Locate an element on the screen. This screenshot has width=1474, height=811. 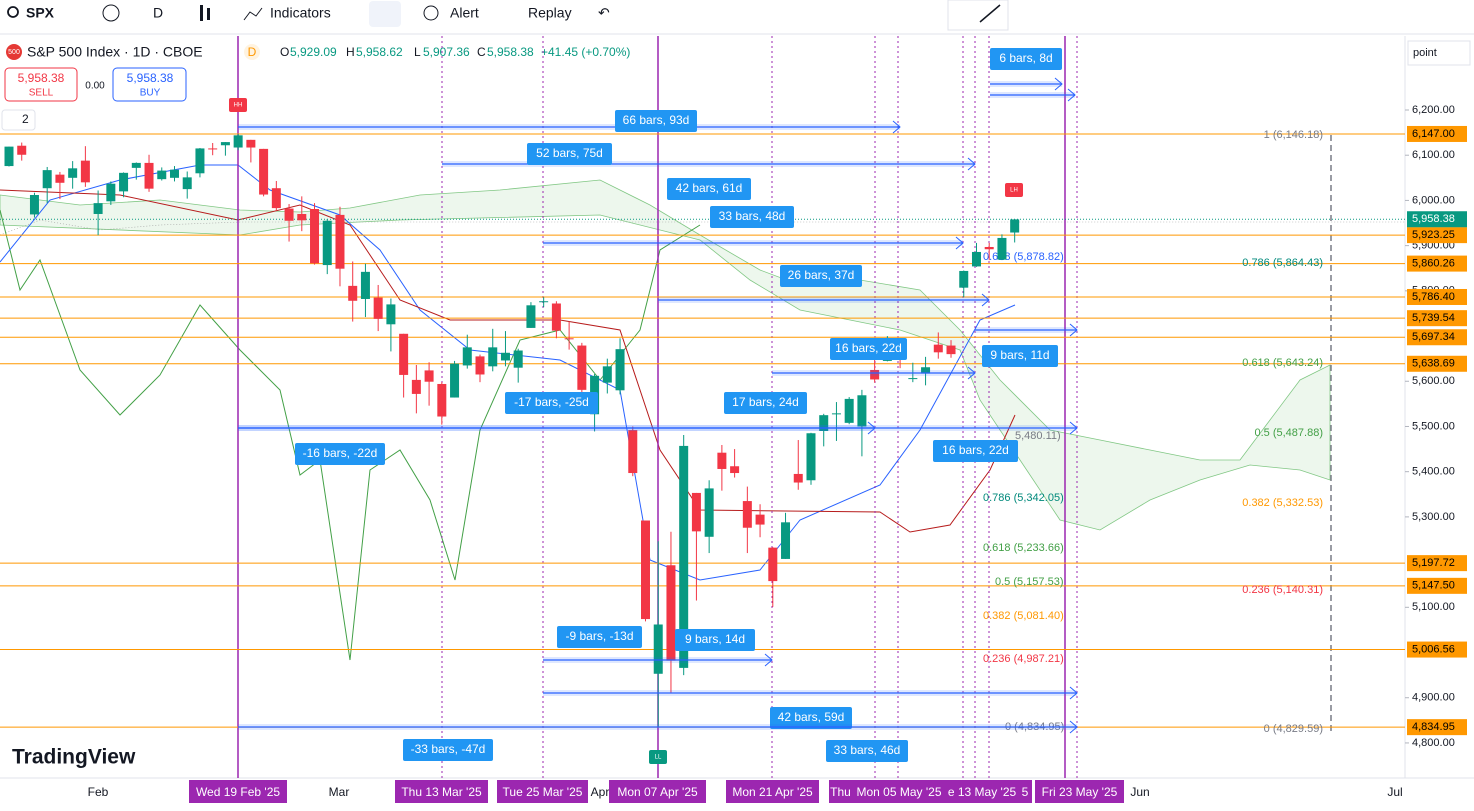
price-label: 5,923.25 is located at coordinates (1433, 235).